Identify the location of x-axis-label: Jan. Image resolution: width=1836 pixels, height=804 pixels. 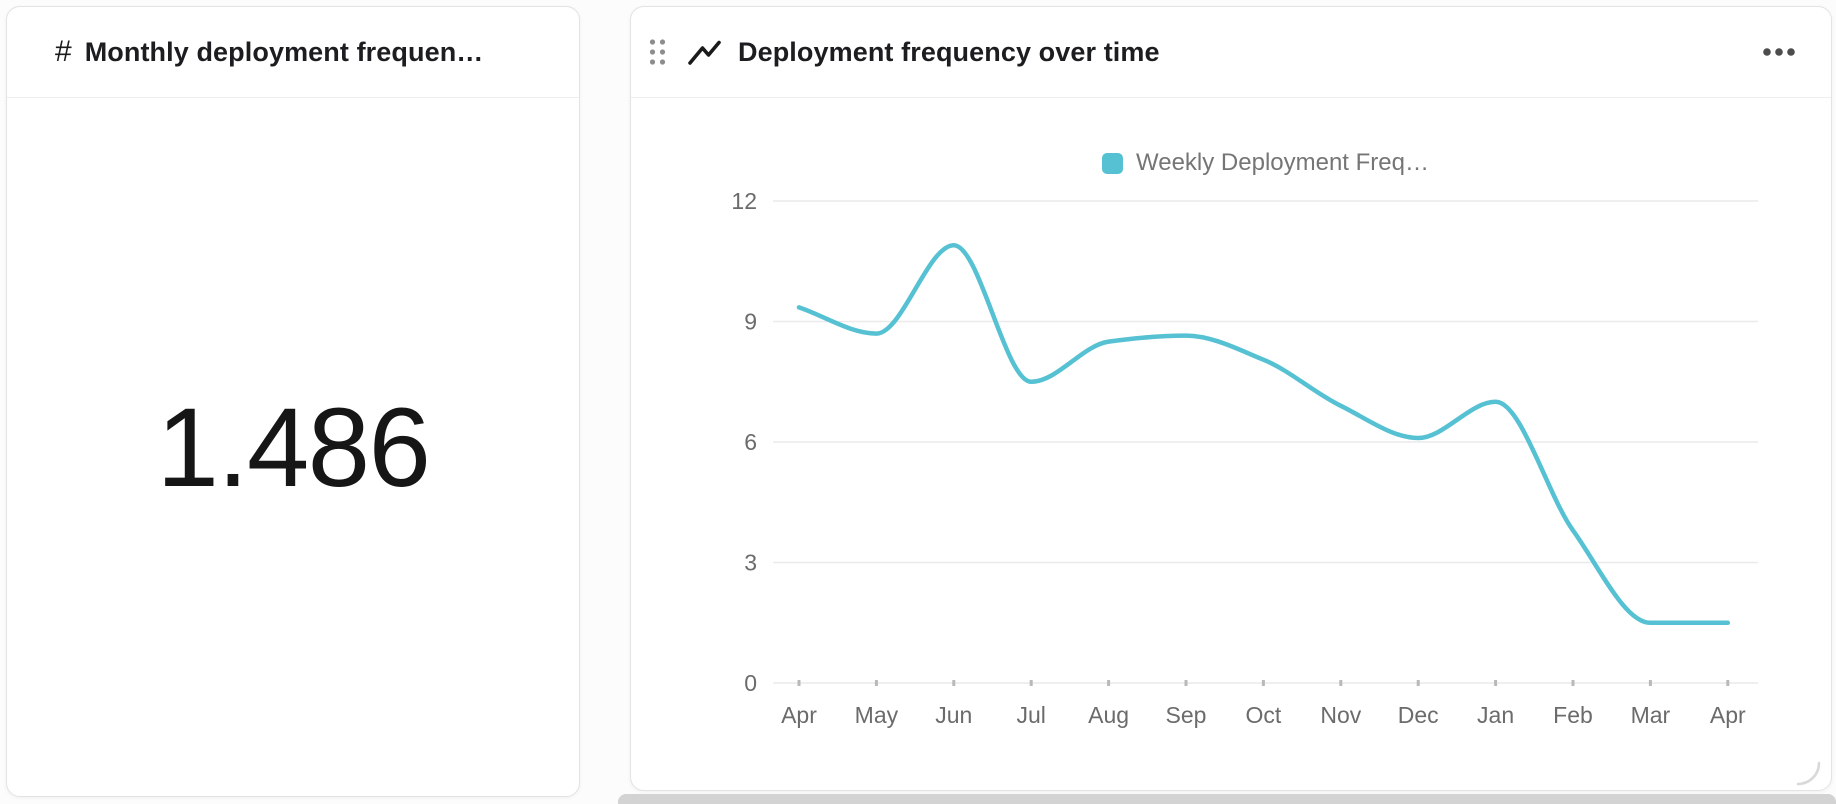
(1495, 715).